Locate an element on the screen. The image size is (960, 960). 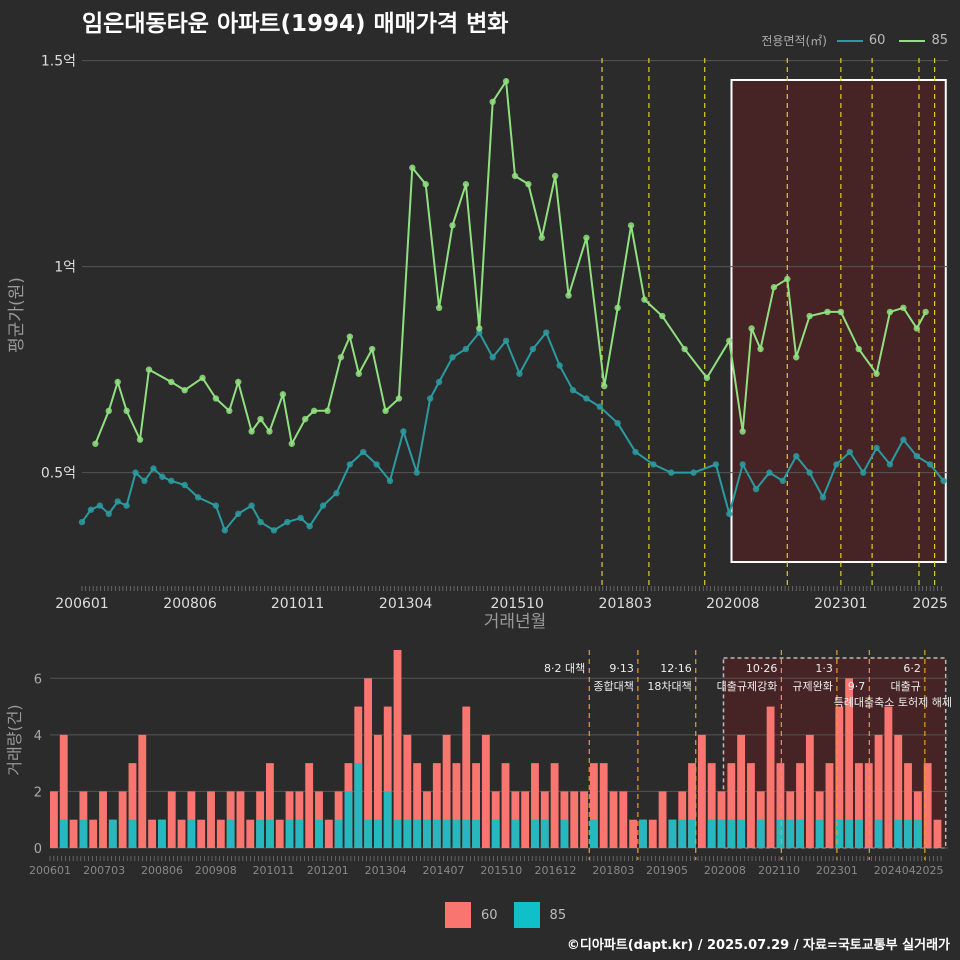
y-tick-label: 1.5억 is located at coordinates (58, 62).